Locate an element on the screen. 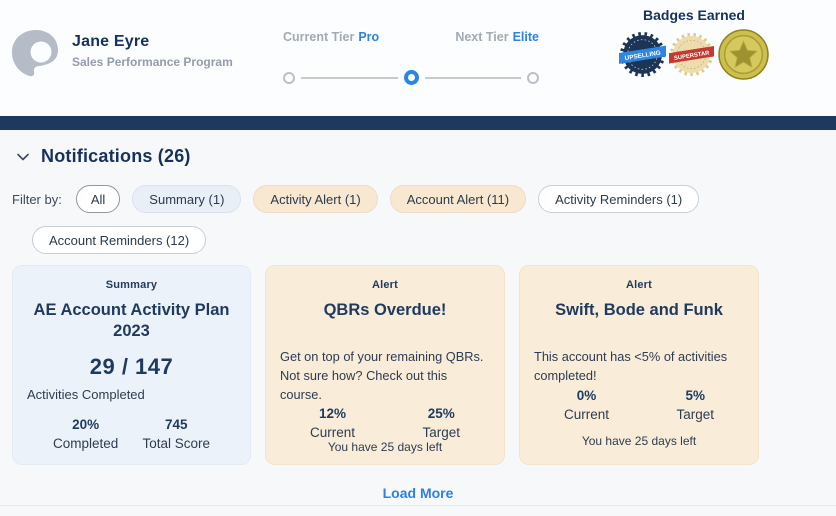  filter-pill-account-reminders: Account Reminders (12) is located at coordinates (119, 240).